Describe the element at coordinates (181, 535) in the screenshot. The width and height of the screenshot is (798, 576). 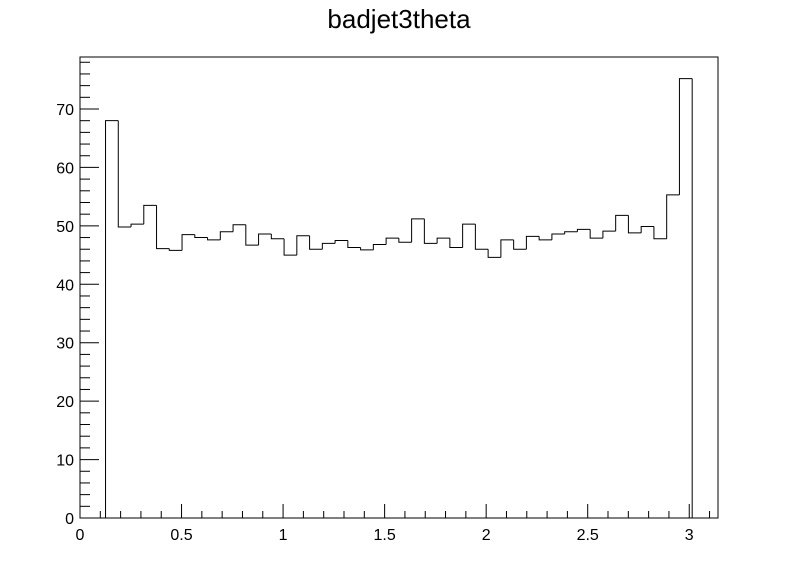
I see `x-tick-label: 0.5` at that location.